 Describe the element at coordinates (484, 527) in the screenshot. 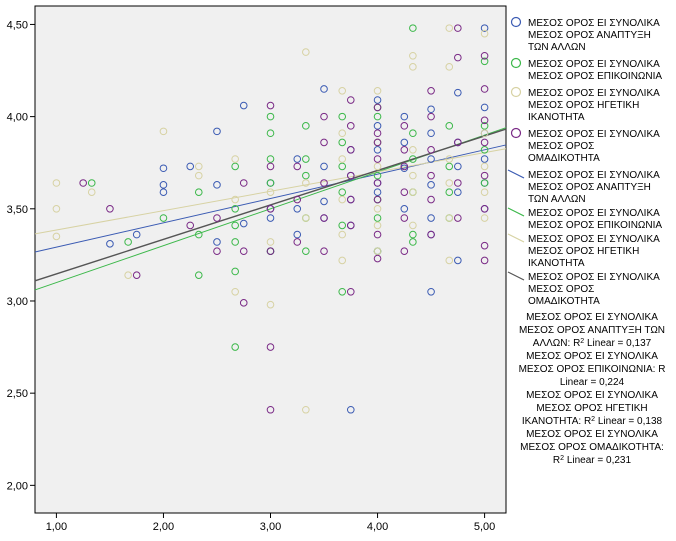

I see `x-tick-label: 5,00` at that location.